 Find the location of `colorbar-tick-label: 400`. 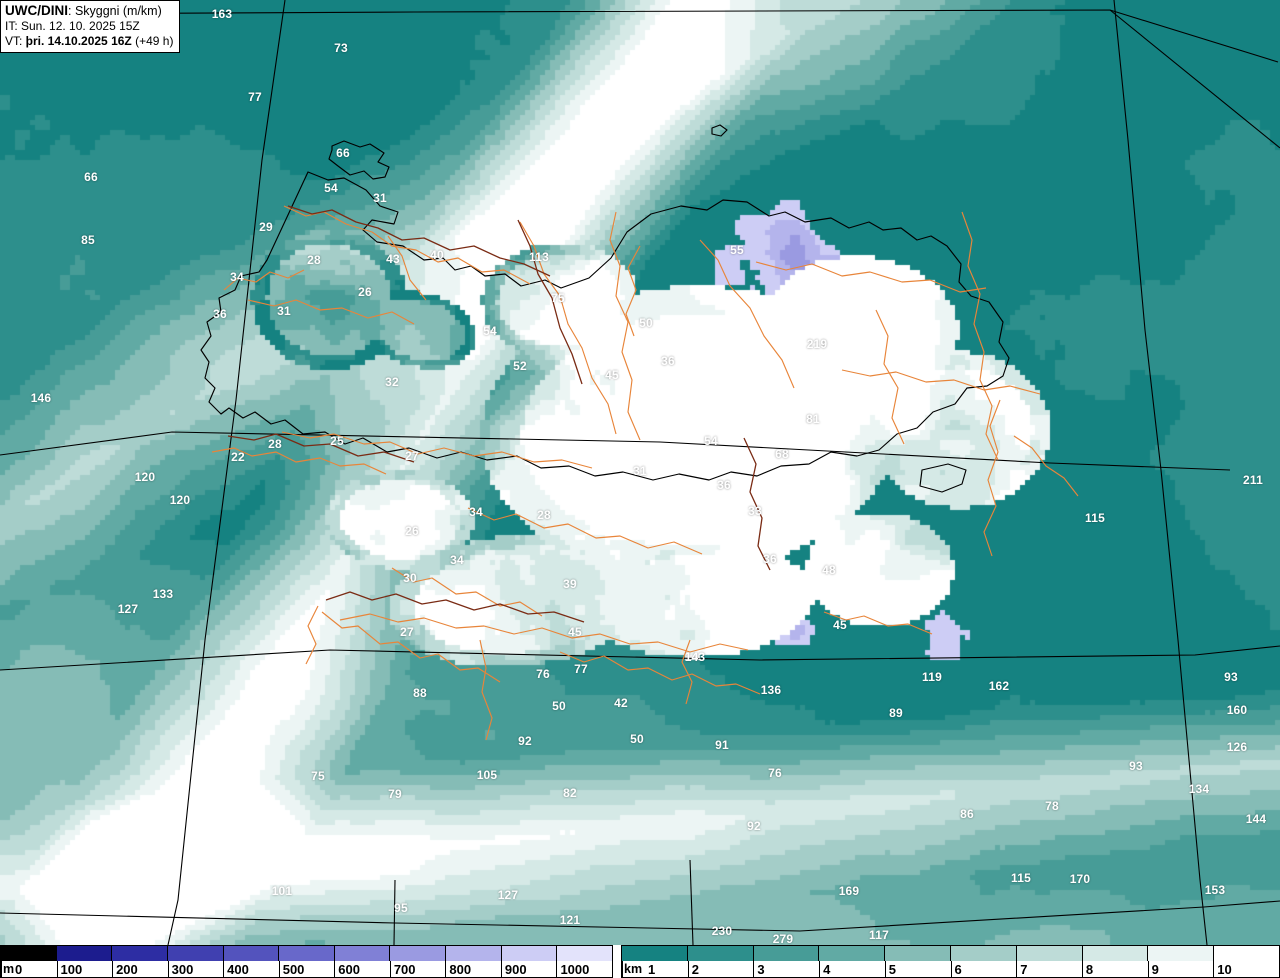

colorbar-tick-label: 400 is located at coordinates (238, 969).